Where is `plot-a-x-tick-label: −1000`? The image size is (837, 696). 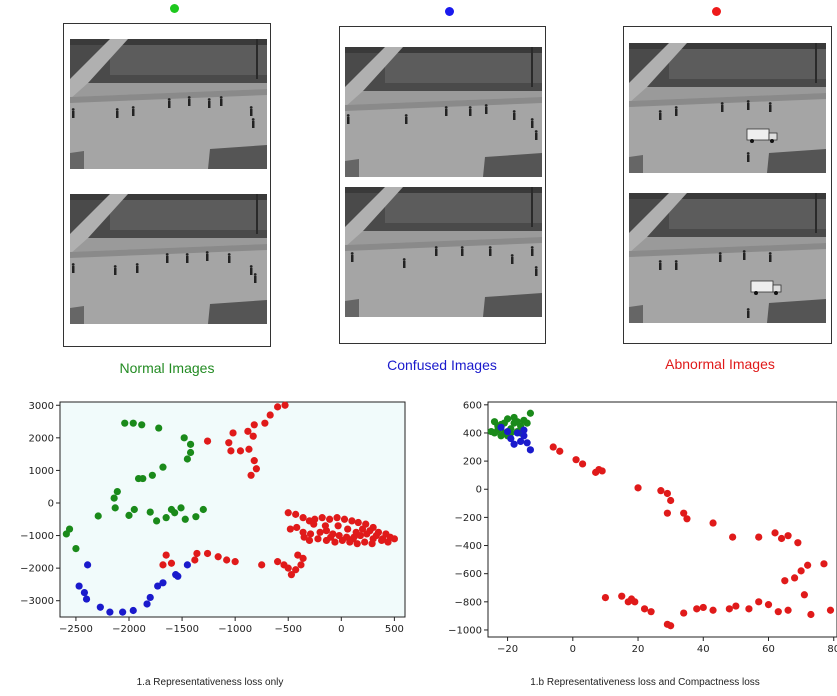 plot-a-x-tick-label: −1000 is located at coordinates (235, 629).